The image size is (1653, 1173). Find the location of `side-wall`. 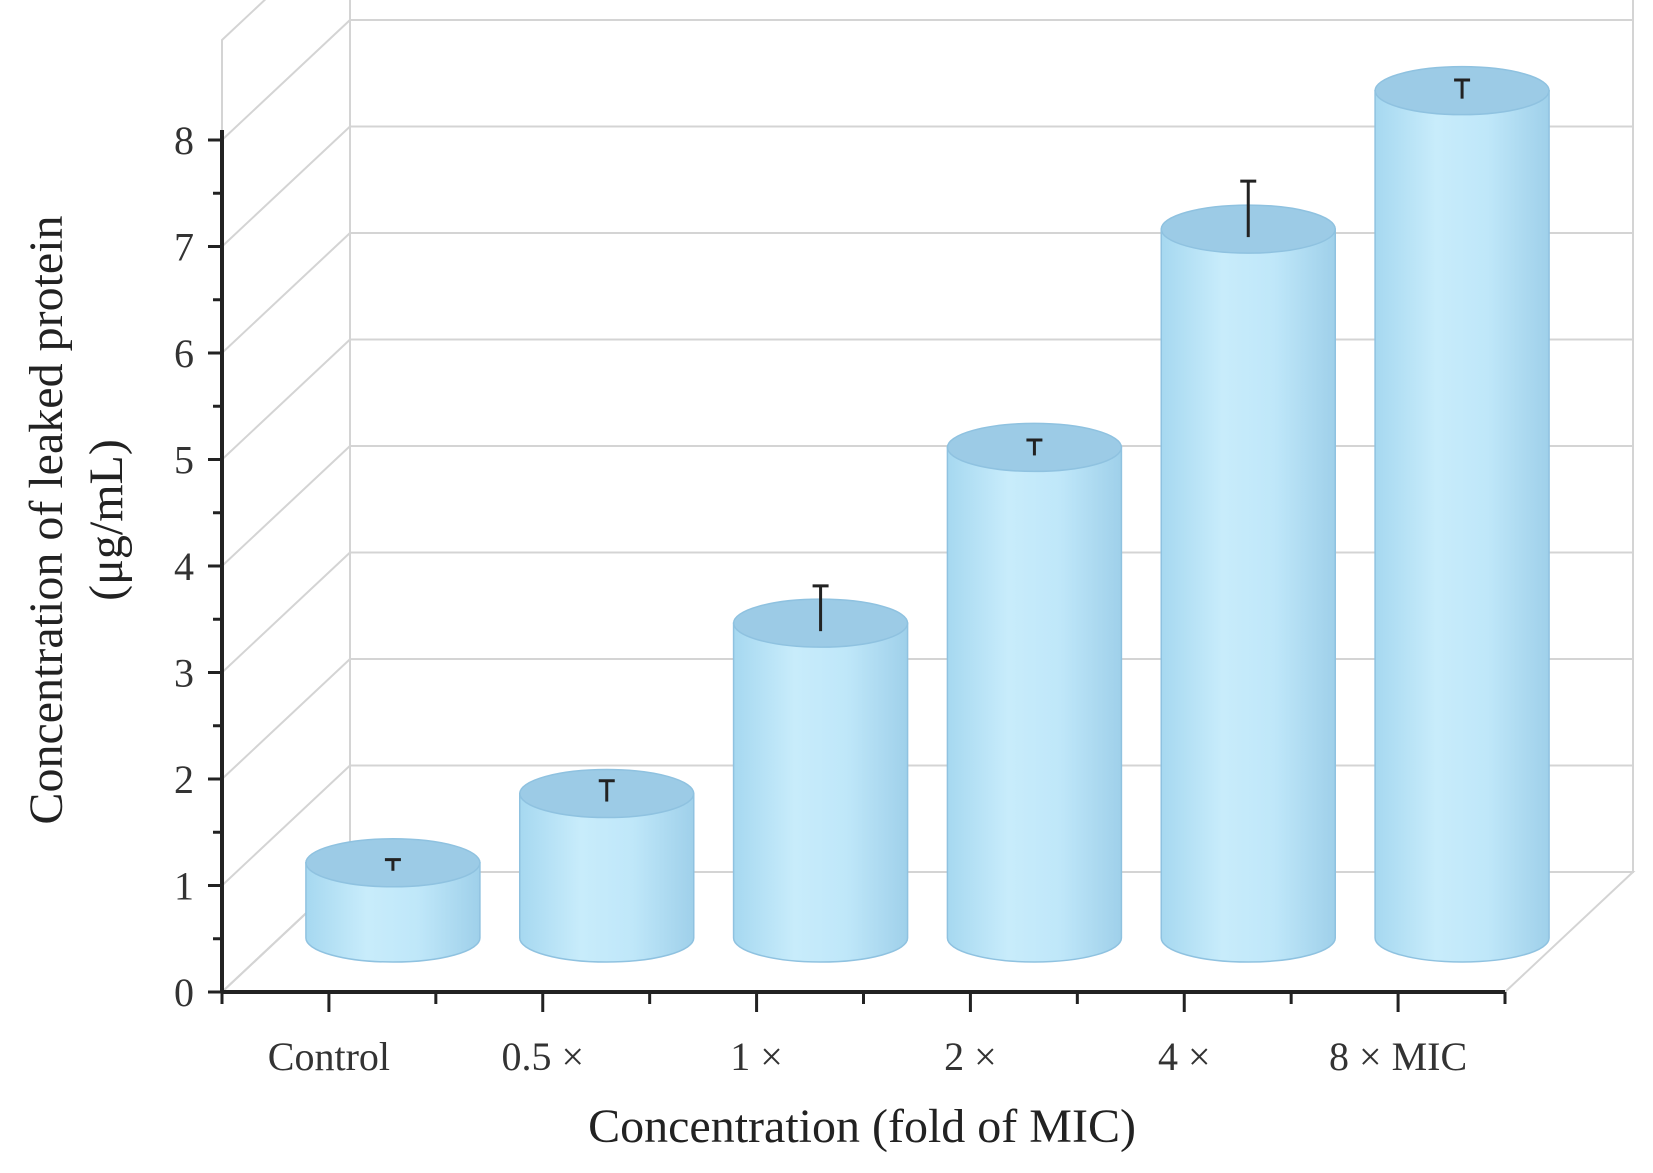

side-wall is located at coordinates (286, 497).